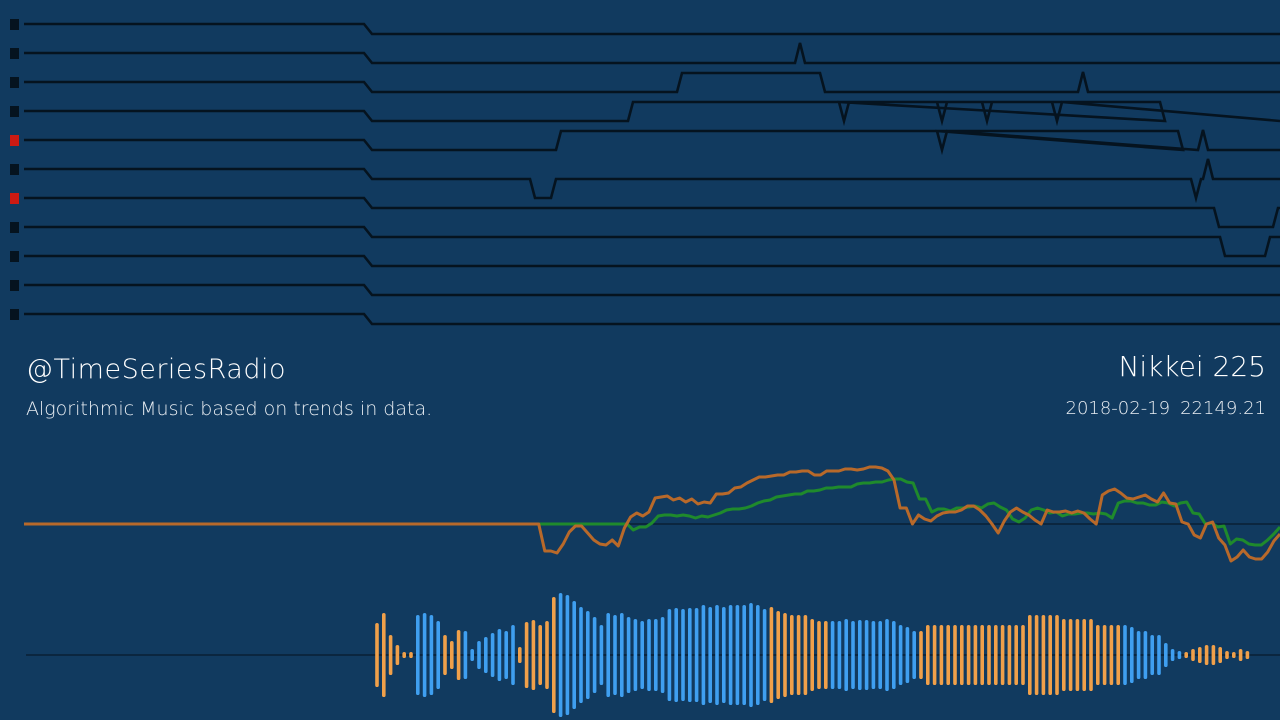  Describe the element at coordinates (1192, 366) in the screenshot. I see `series-name: Nikkei 225` at that location.